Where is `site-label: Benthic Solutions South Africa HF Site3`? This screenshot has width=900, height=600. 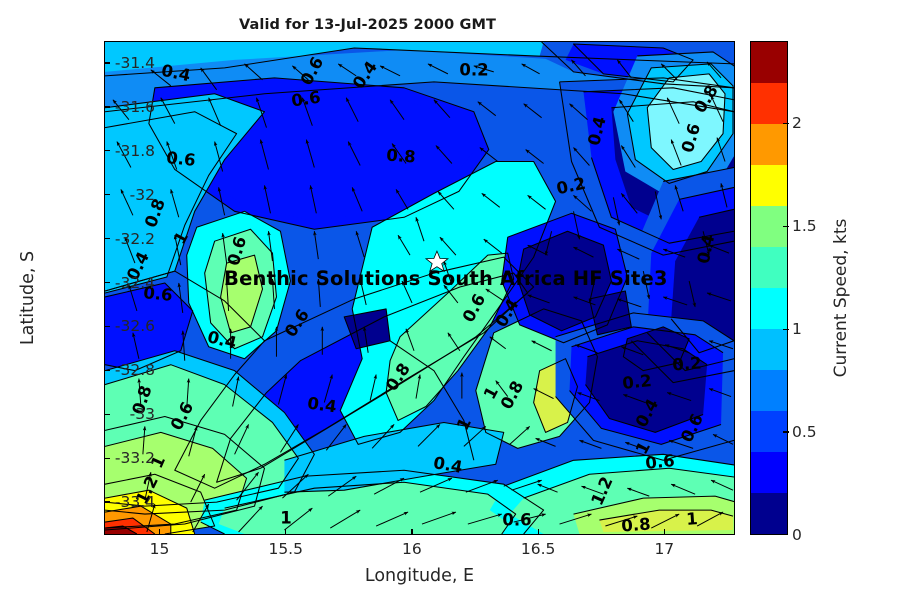 site-label: Benthic Solutions South Africa HF Site3 is located at coordinates (446, 278).